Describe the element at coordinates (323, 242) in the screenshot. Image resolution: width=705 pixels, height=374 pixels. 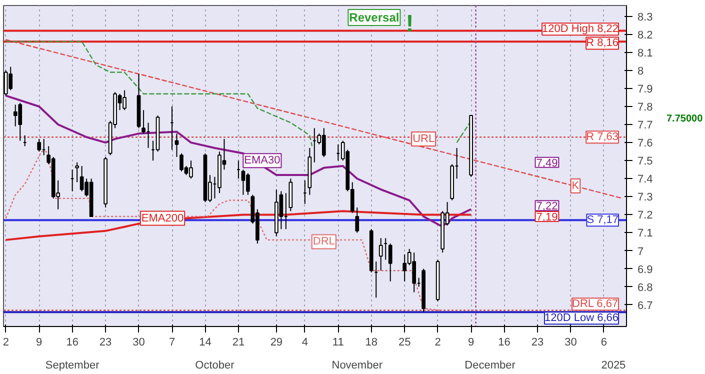
I see `annotation: DRL` at that location.